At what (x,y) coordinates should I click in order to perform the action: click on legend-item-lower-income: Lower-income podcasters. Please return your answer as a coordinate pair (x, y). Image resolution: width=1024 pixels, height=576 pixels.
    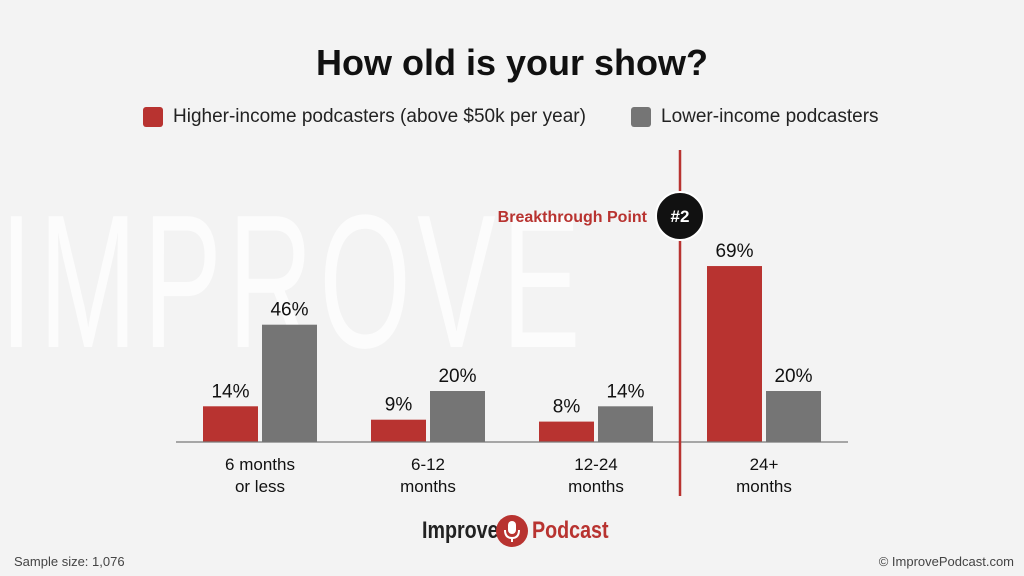
    Looking at the image, I should click on (755, 117).